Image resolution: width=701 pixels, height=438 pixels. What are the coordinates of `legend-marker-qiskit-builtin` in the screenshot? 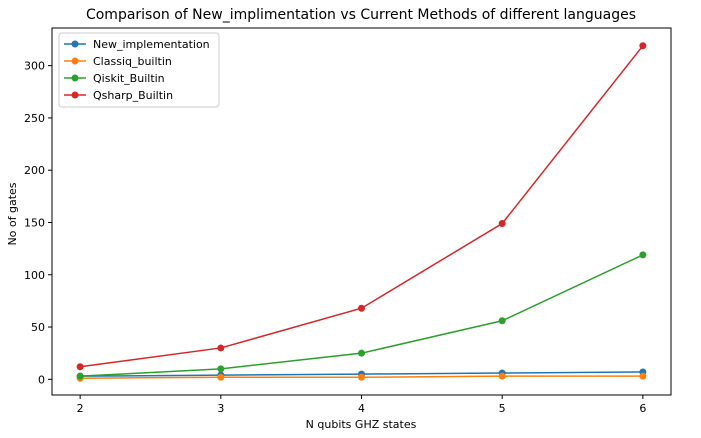 It's located at (75, 78).